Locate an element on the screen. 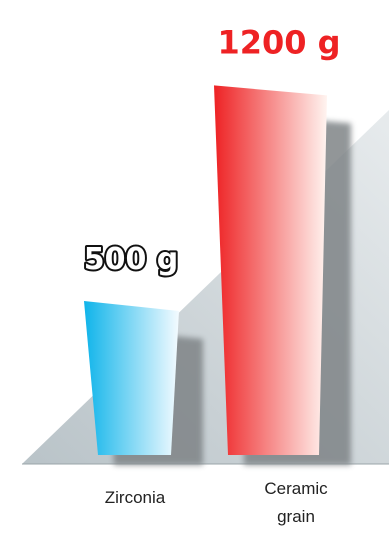  bar-zirconia is located at coordinates (131, 378).